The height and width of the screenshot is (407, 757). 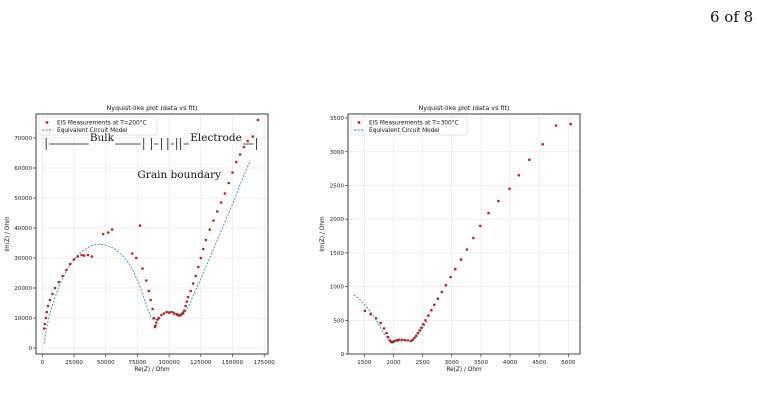 What do you see at coordinates (233, 363) in the screenshot?
I see `x-tick-label: 150000` at bounding box center [233, 363].